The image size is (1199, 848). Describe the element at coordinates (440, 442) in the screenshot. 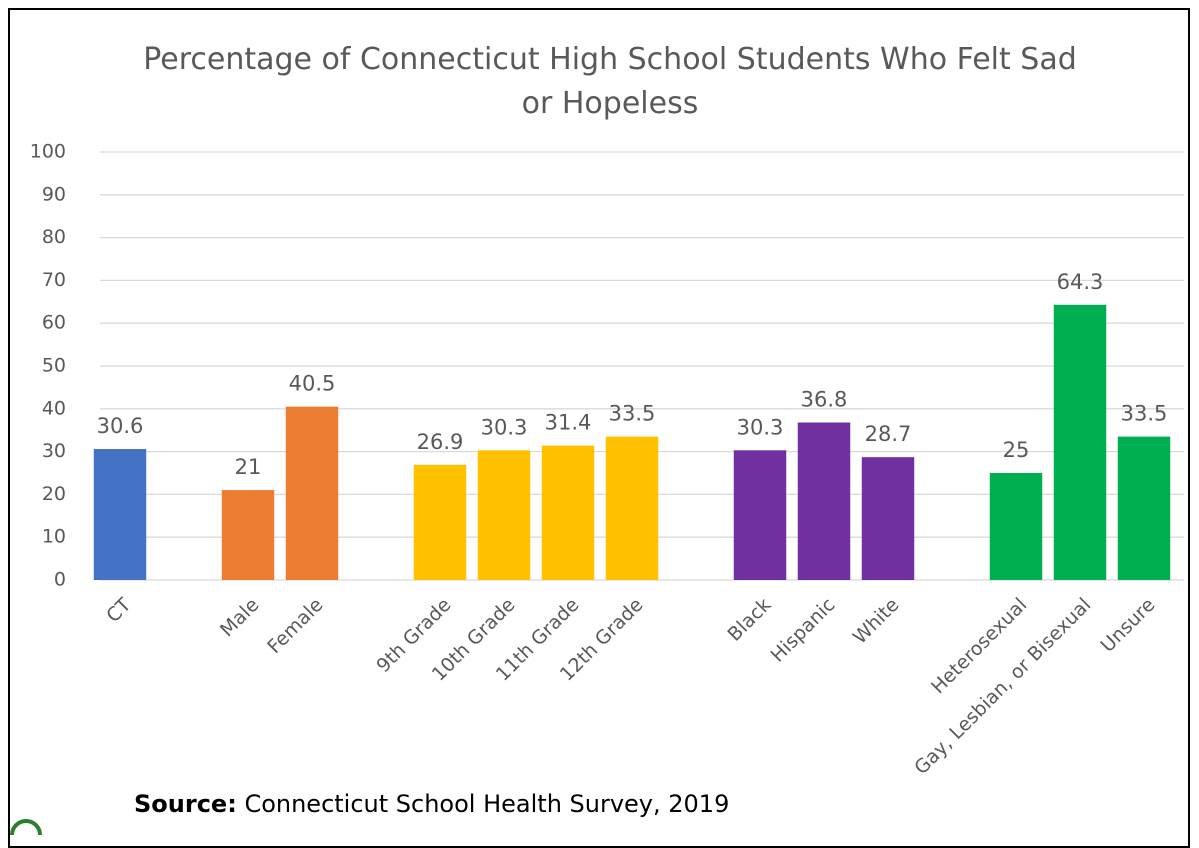

I see `value-label: 26.9` at that location.